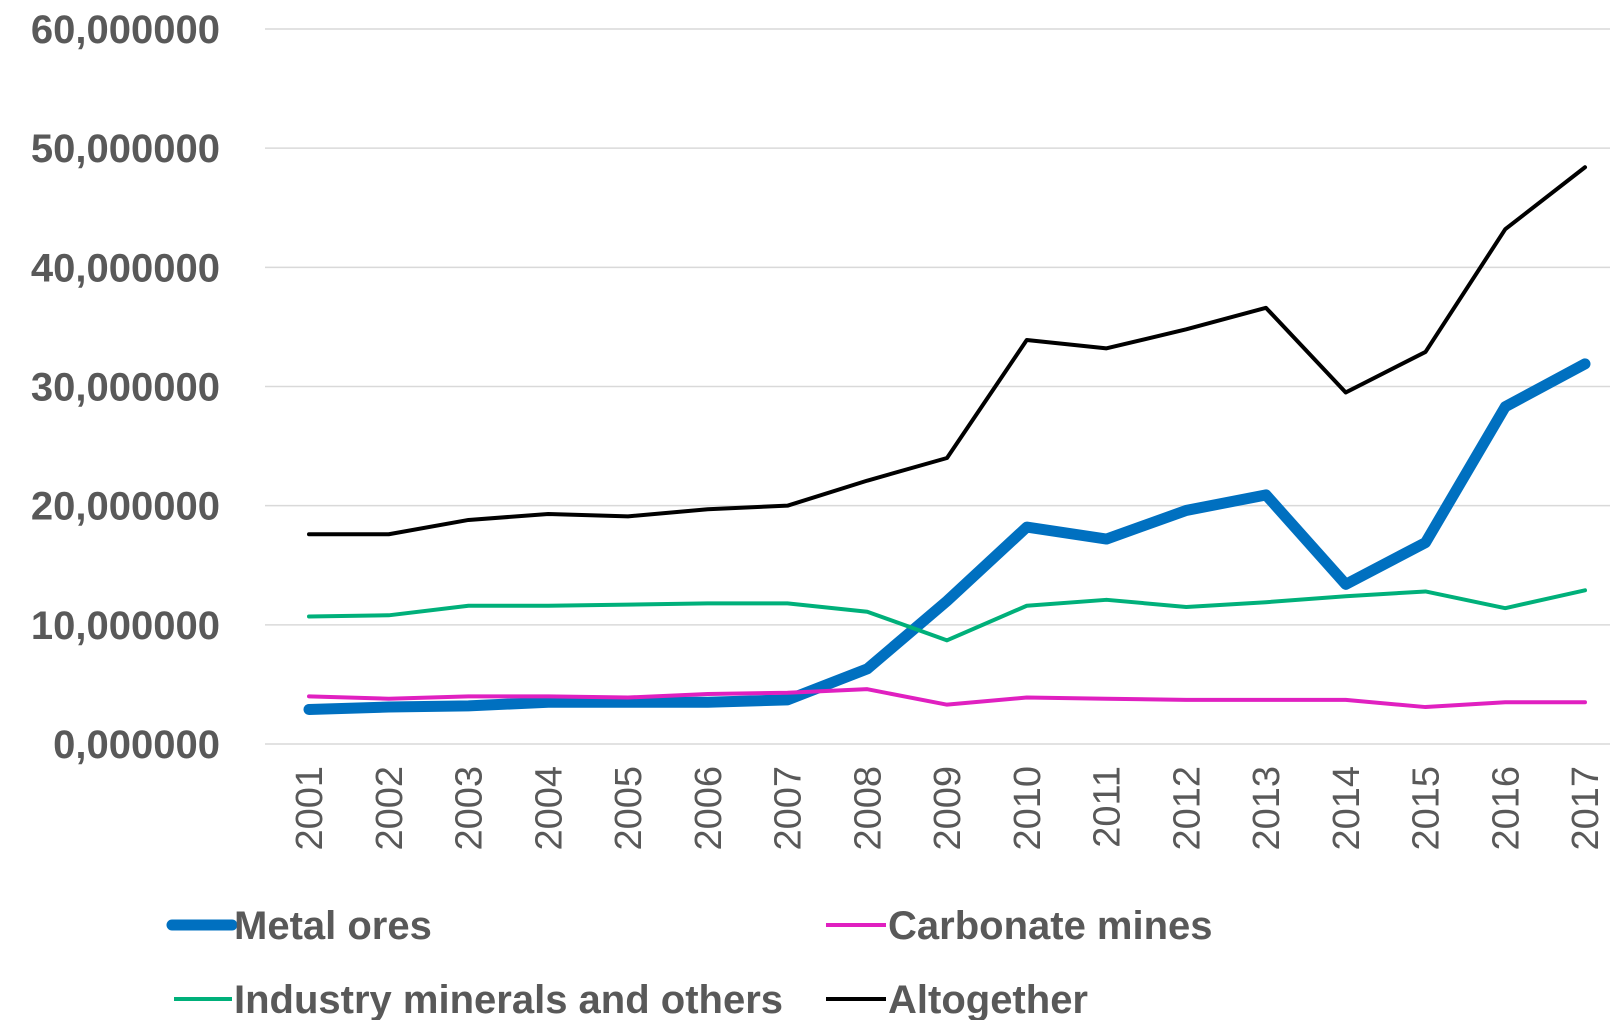  What do you see at coordinates (947, 615) in the screenshot?
I see `series-line-industry-minerals-and-others` at bounding box center [947, 615].